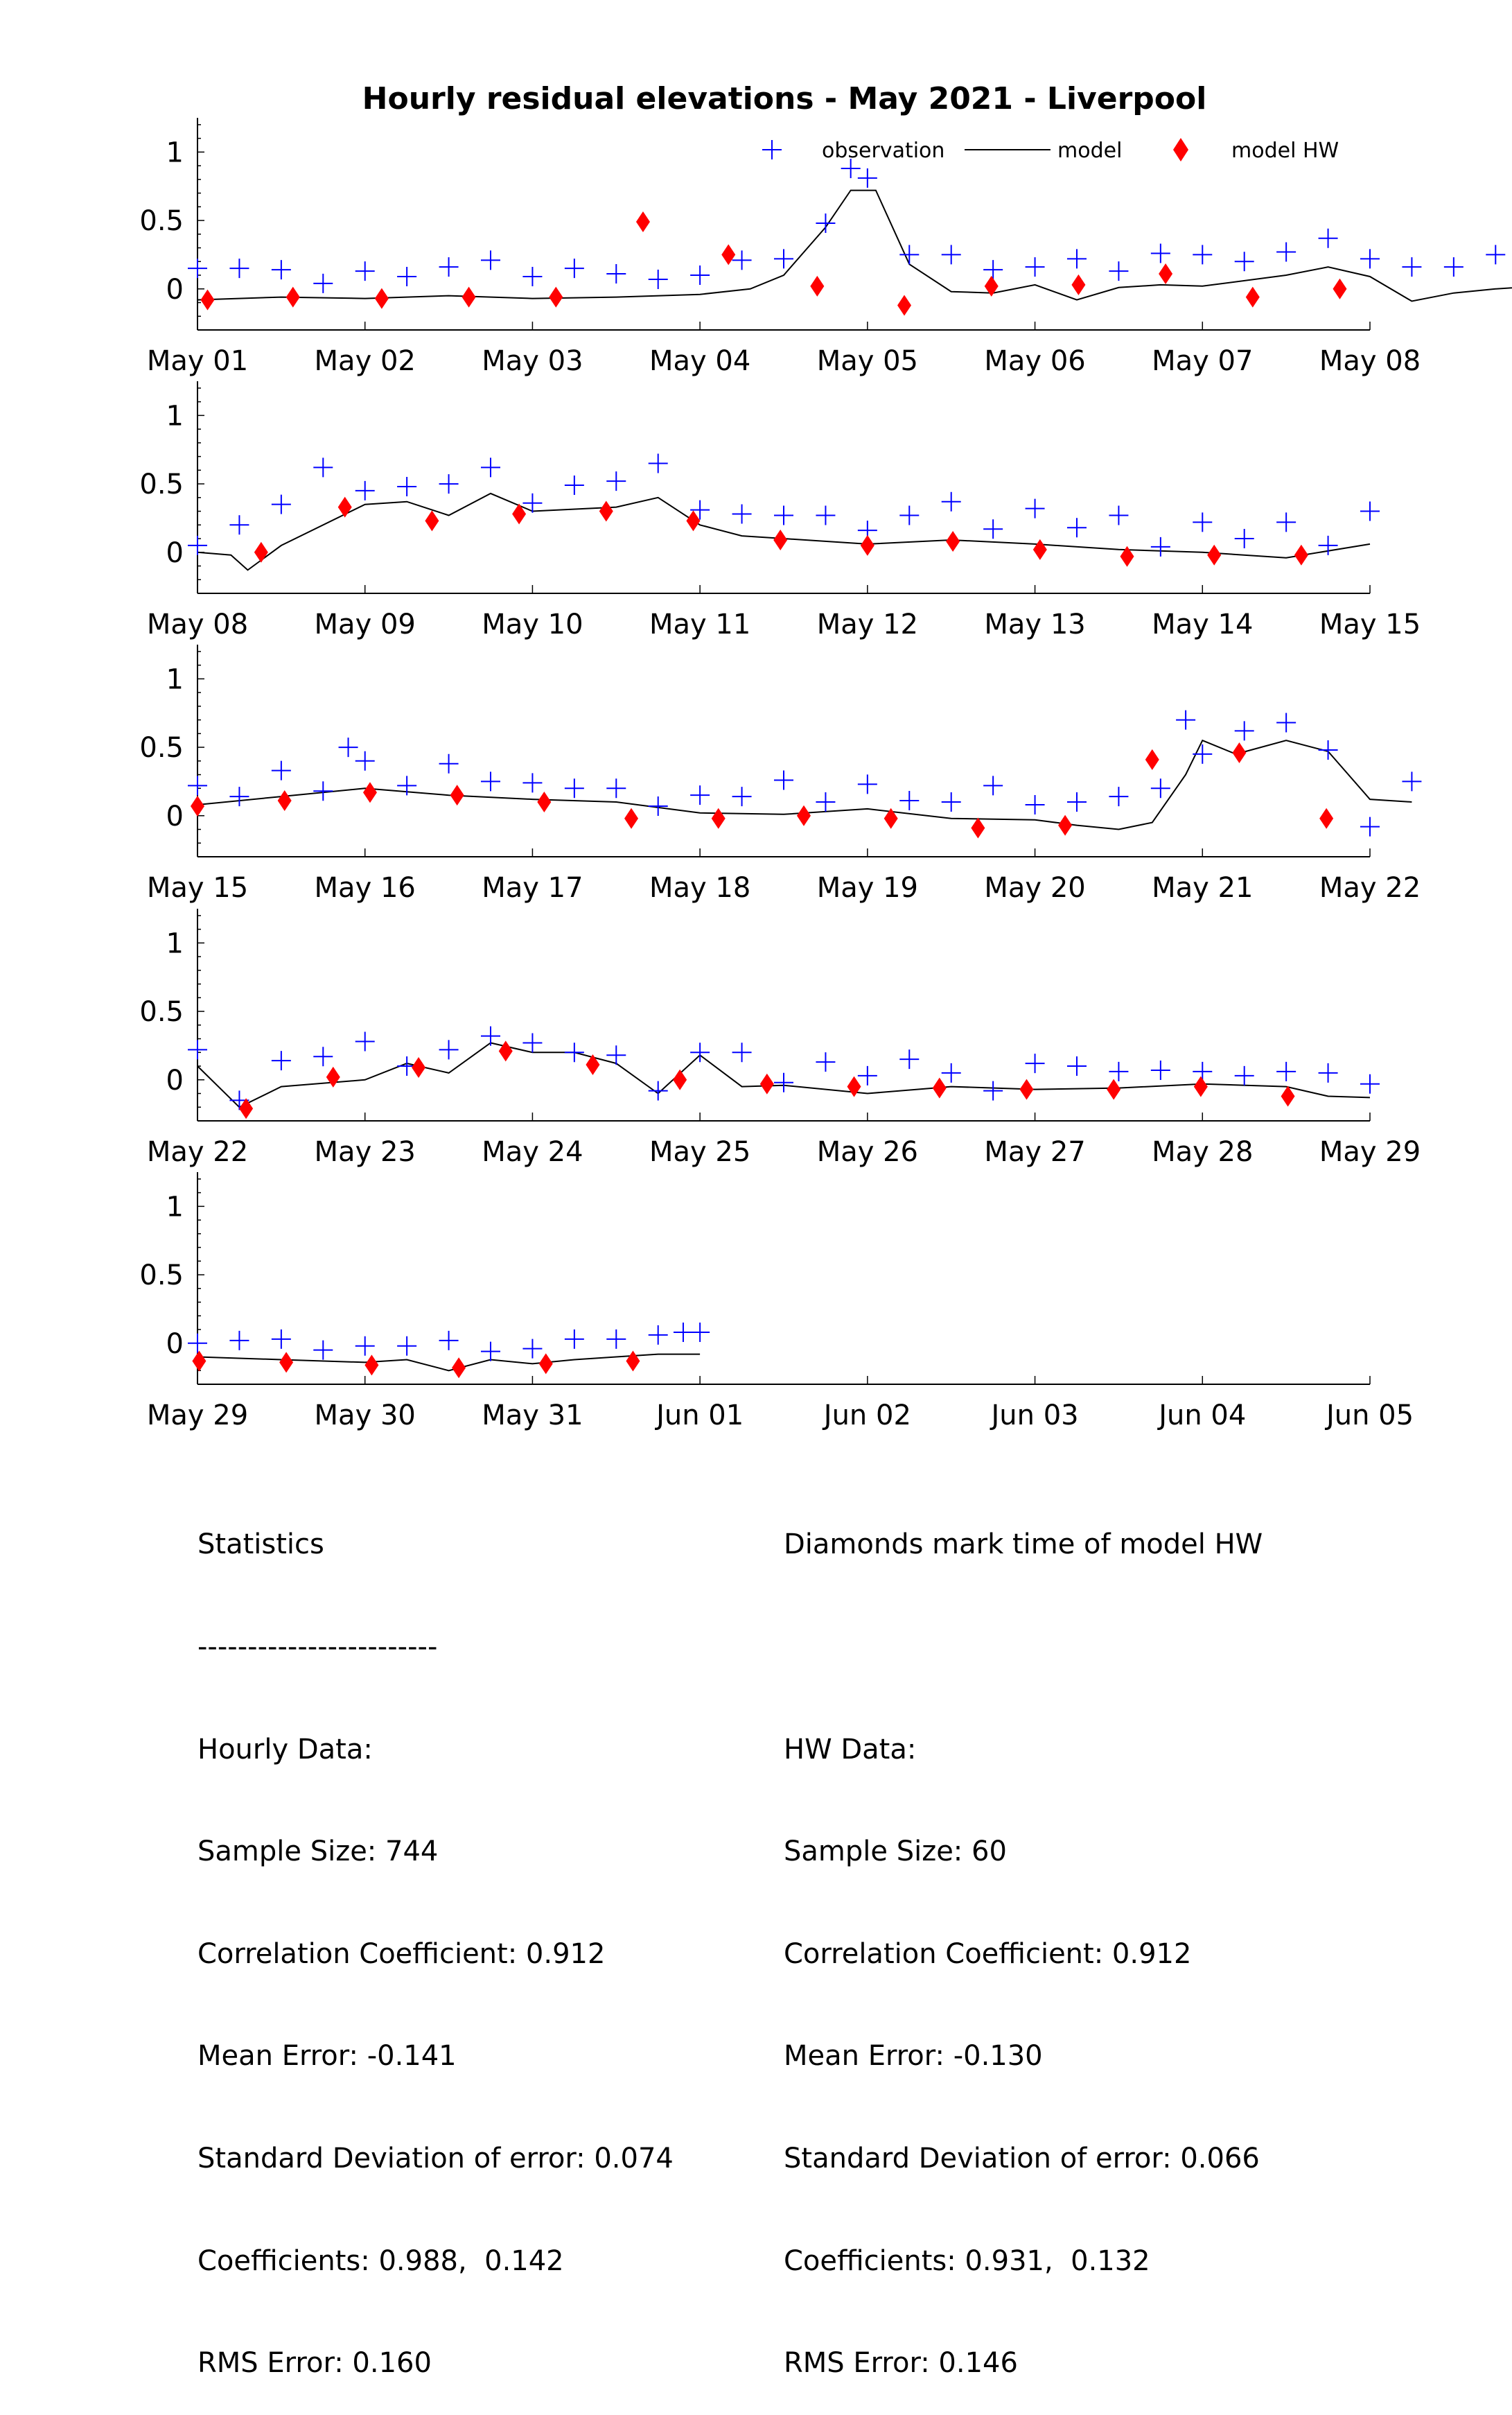 Image resolution: width=1512 pixels, height=2415 pixels. What do you see at coordinates (1180, 150) in the screenshot?
I see `legend-model-hw-marker` at bounding box center [1180, 150].